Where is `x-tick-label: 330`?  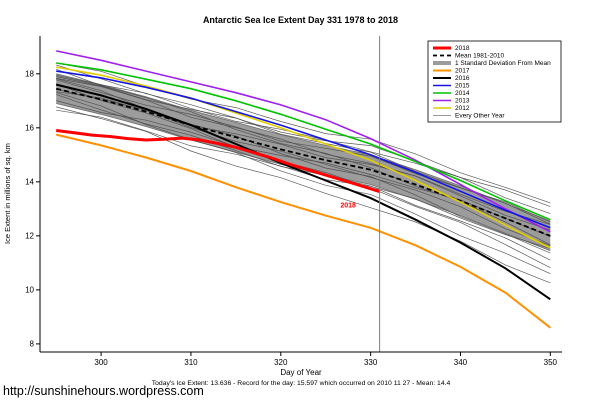
x-tick-label: 330 is located at coordinates (371, 362).